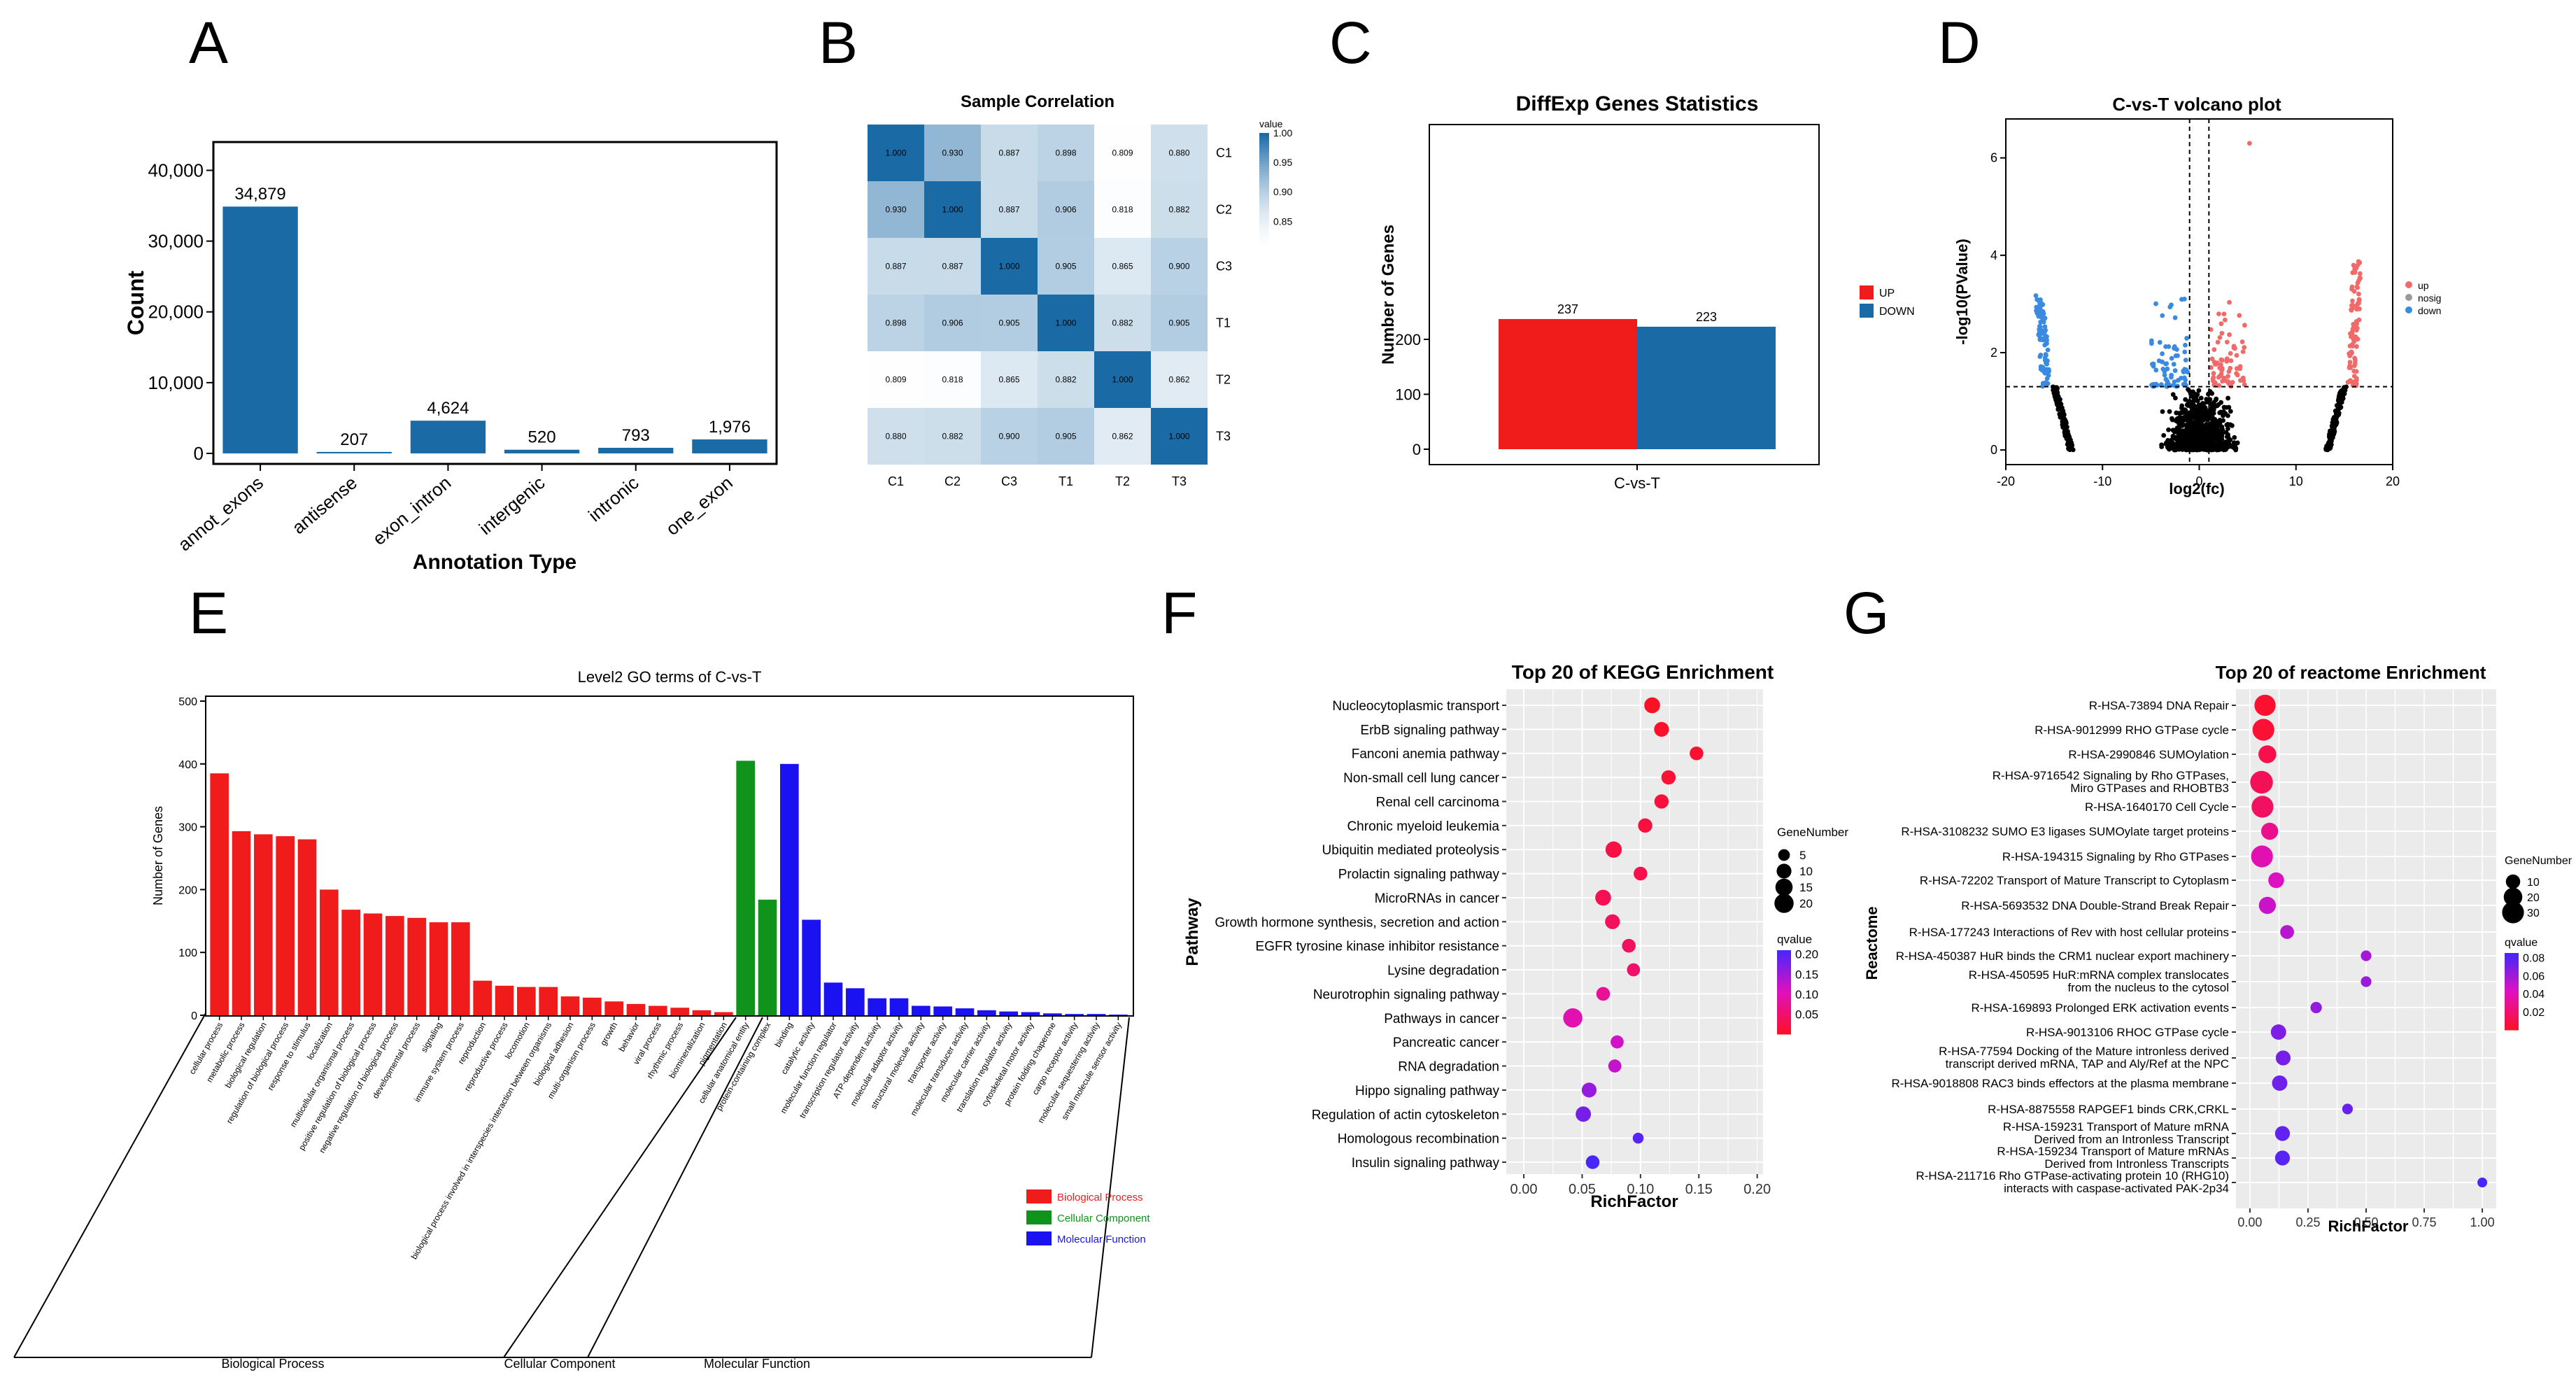 The height and width of the screenshot is (1377, 2576). What do you see at coordinates (1706, 317) in the screenshot?
I see `bar-value-label: 223` at bounding box center [1706, 317].